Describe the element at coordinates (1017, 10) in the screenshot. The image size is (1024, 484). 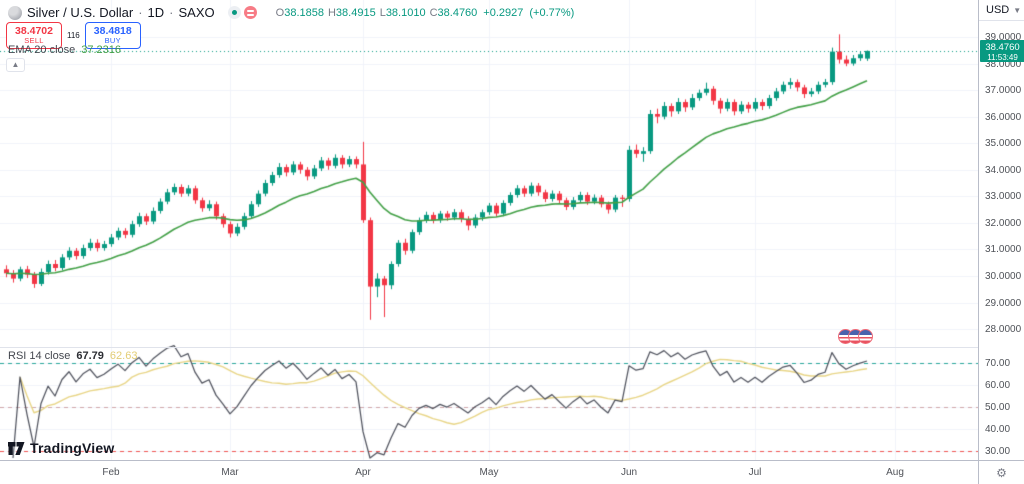
I see `chevron-down-icon: ▼` at that location.